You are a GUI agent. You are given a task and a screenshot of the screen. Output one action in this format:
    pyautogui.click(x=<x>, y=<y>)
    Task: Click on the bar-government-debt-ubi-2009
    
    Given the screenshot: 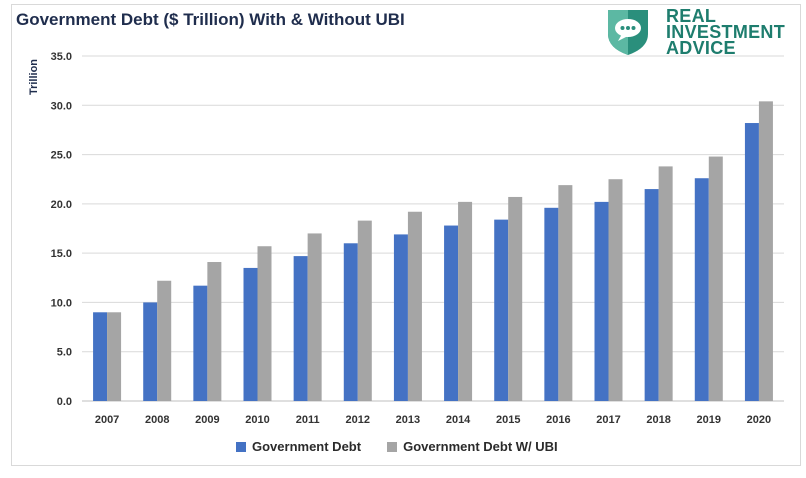 What is the action you would take?
    pyautogui.click(x=214, y=331)
    